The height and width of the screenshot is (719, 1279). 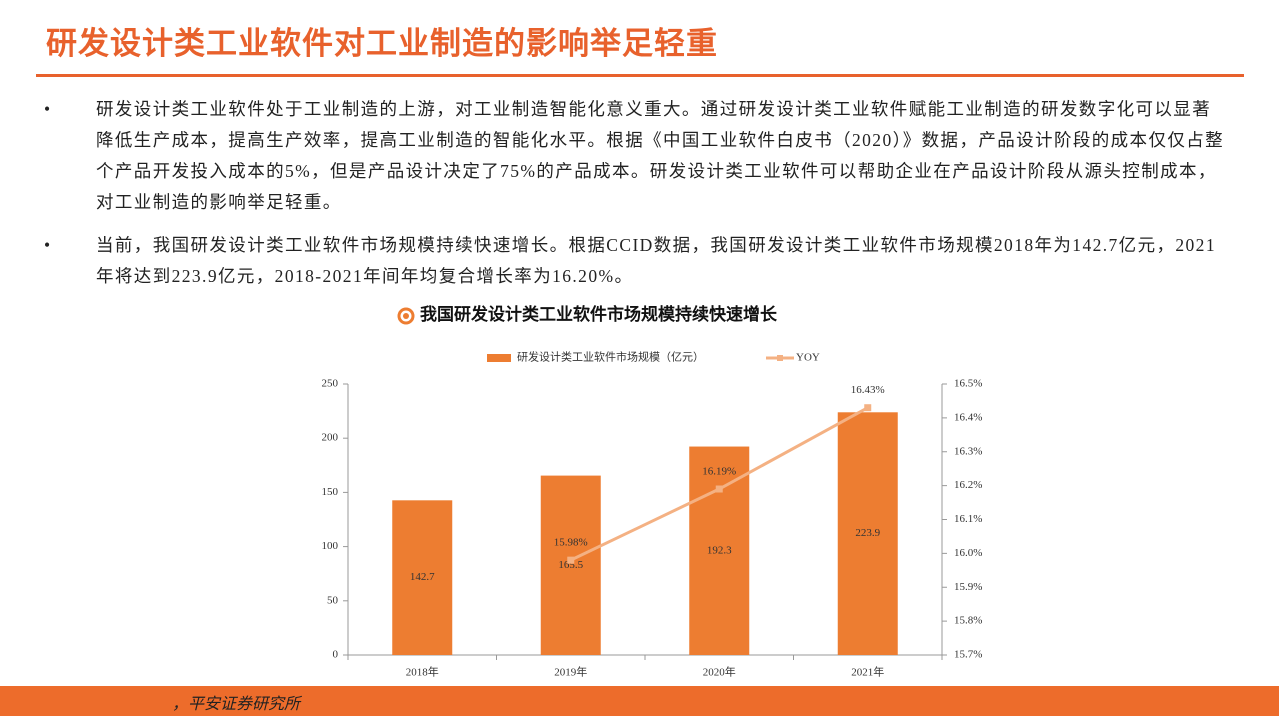 What do you see at coordinates (968, 621) in the screenshot?
I see `y2-tick-label: 15.8%` at bounding box center [968, 621].